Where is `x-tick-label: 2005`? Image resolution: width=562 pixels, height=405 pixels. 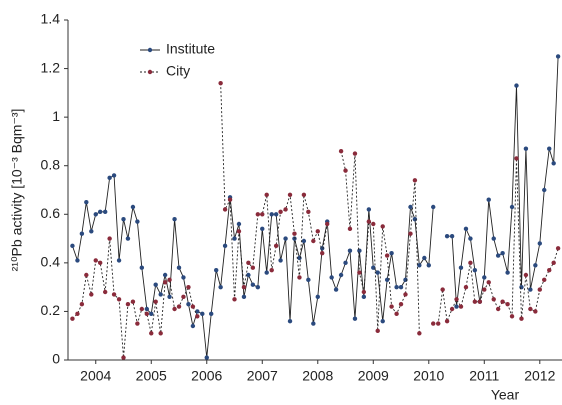 x-tick-label: 2005 is located at coordinates (151, 376).